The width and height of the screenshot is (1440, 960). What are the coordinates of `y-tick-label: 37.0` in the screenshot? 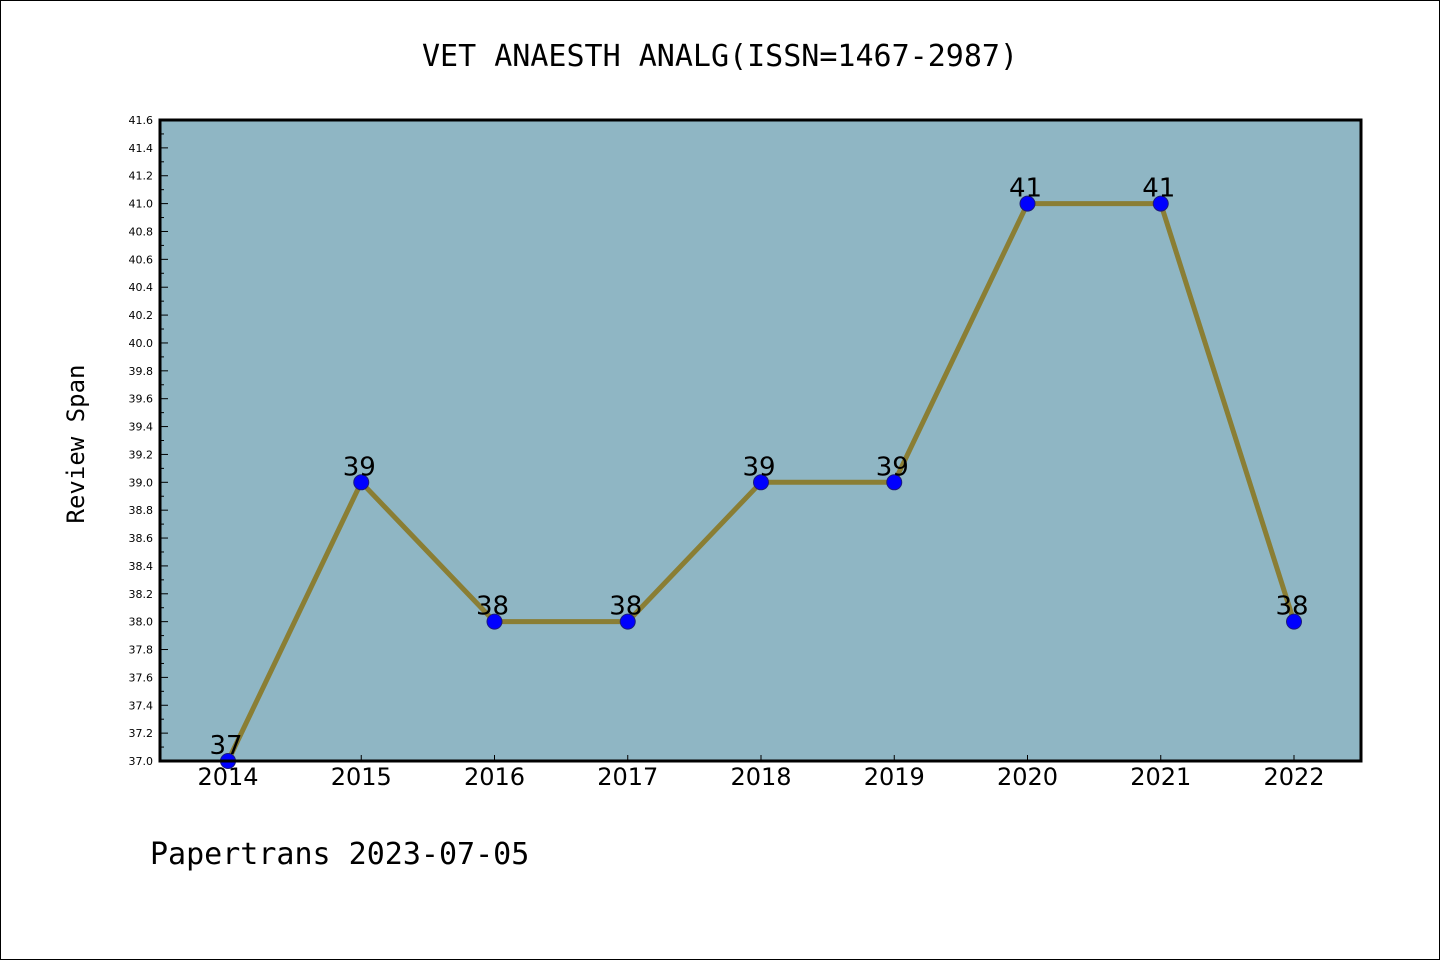 It's located at (141, 761).